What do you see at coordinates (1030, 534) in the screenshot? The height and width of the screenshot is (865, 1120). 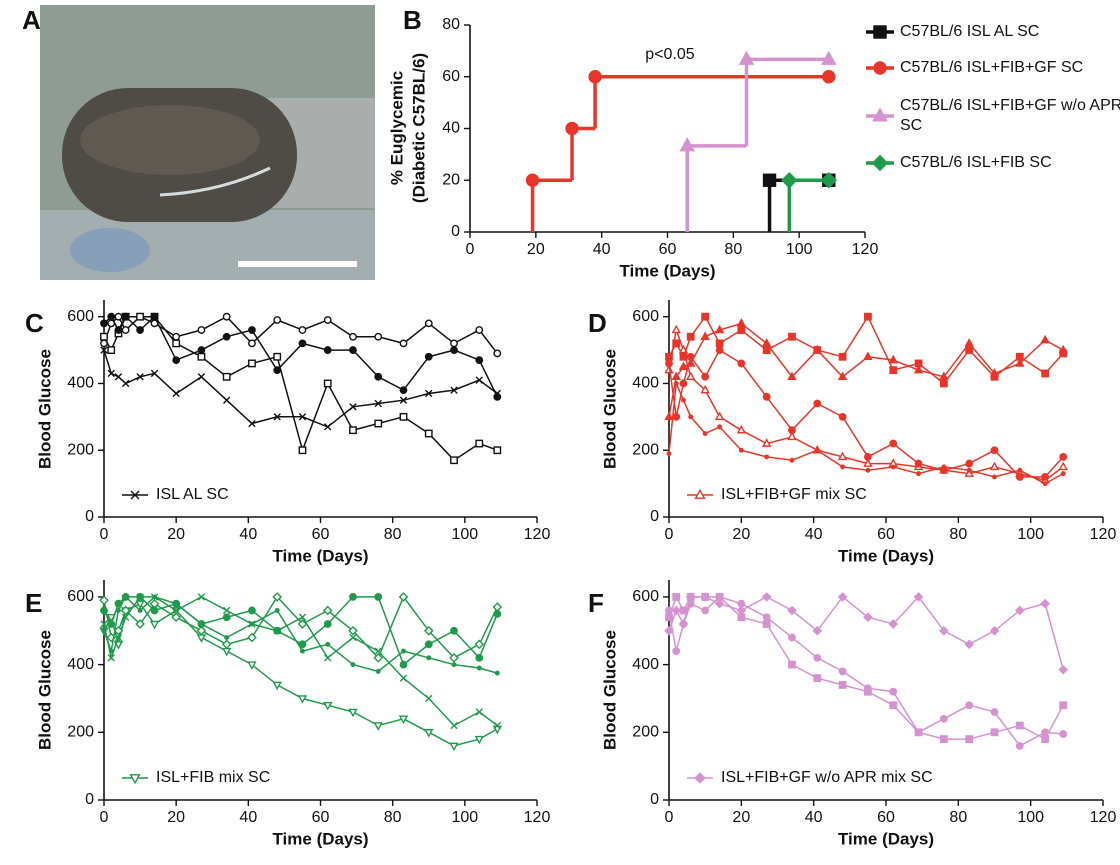 I see `x-tick-label: 100` at bounding box center [1030, 534].